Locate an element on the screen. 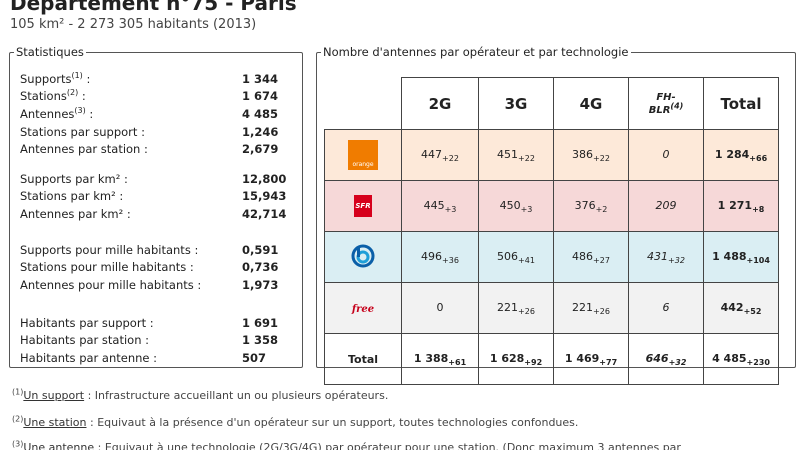 The width and height of the screenshot is (800, 450). stat-label: Antennes par km² : is located at coordinates (131, 214).